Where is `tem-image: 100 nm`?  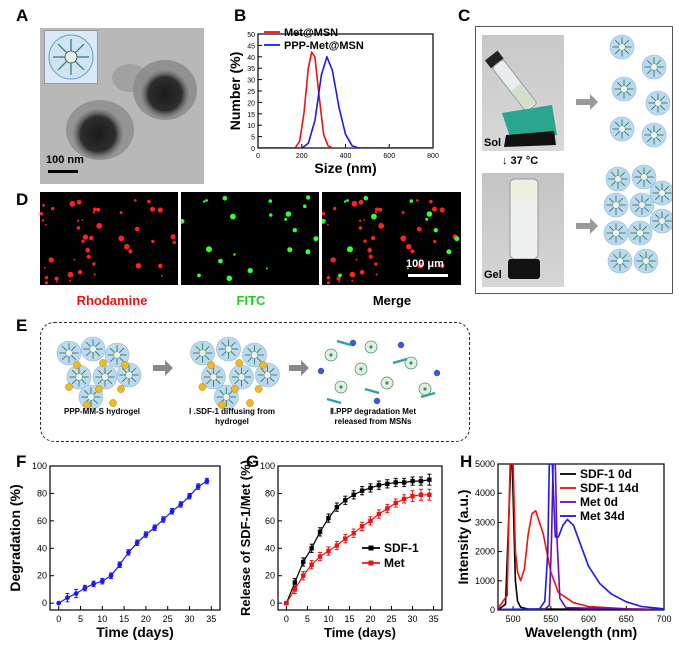 tem-image: 100 nm is located at coordinates (122, 106).